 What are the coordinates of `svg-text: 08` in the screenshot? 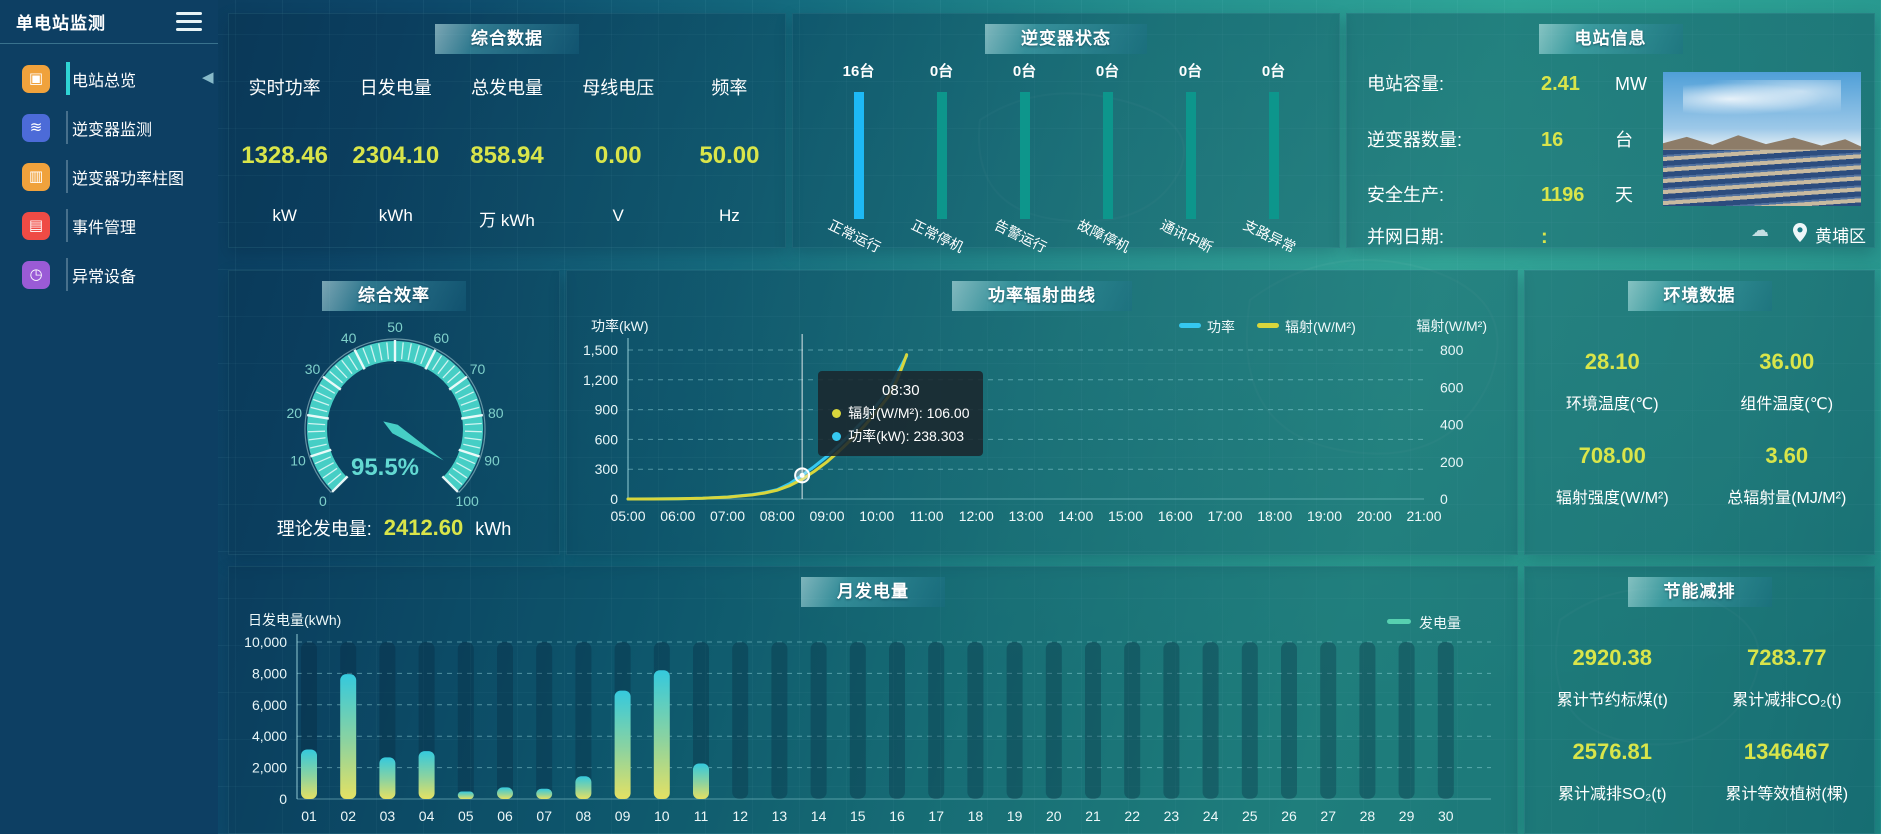 It's located at (584, 816).